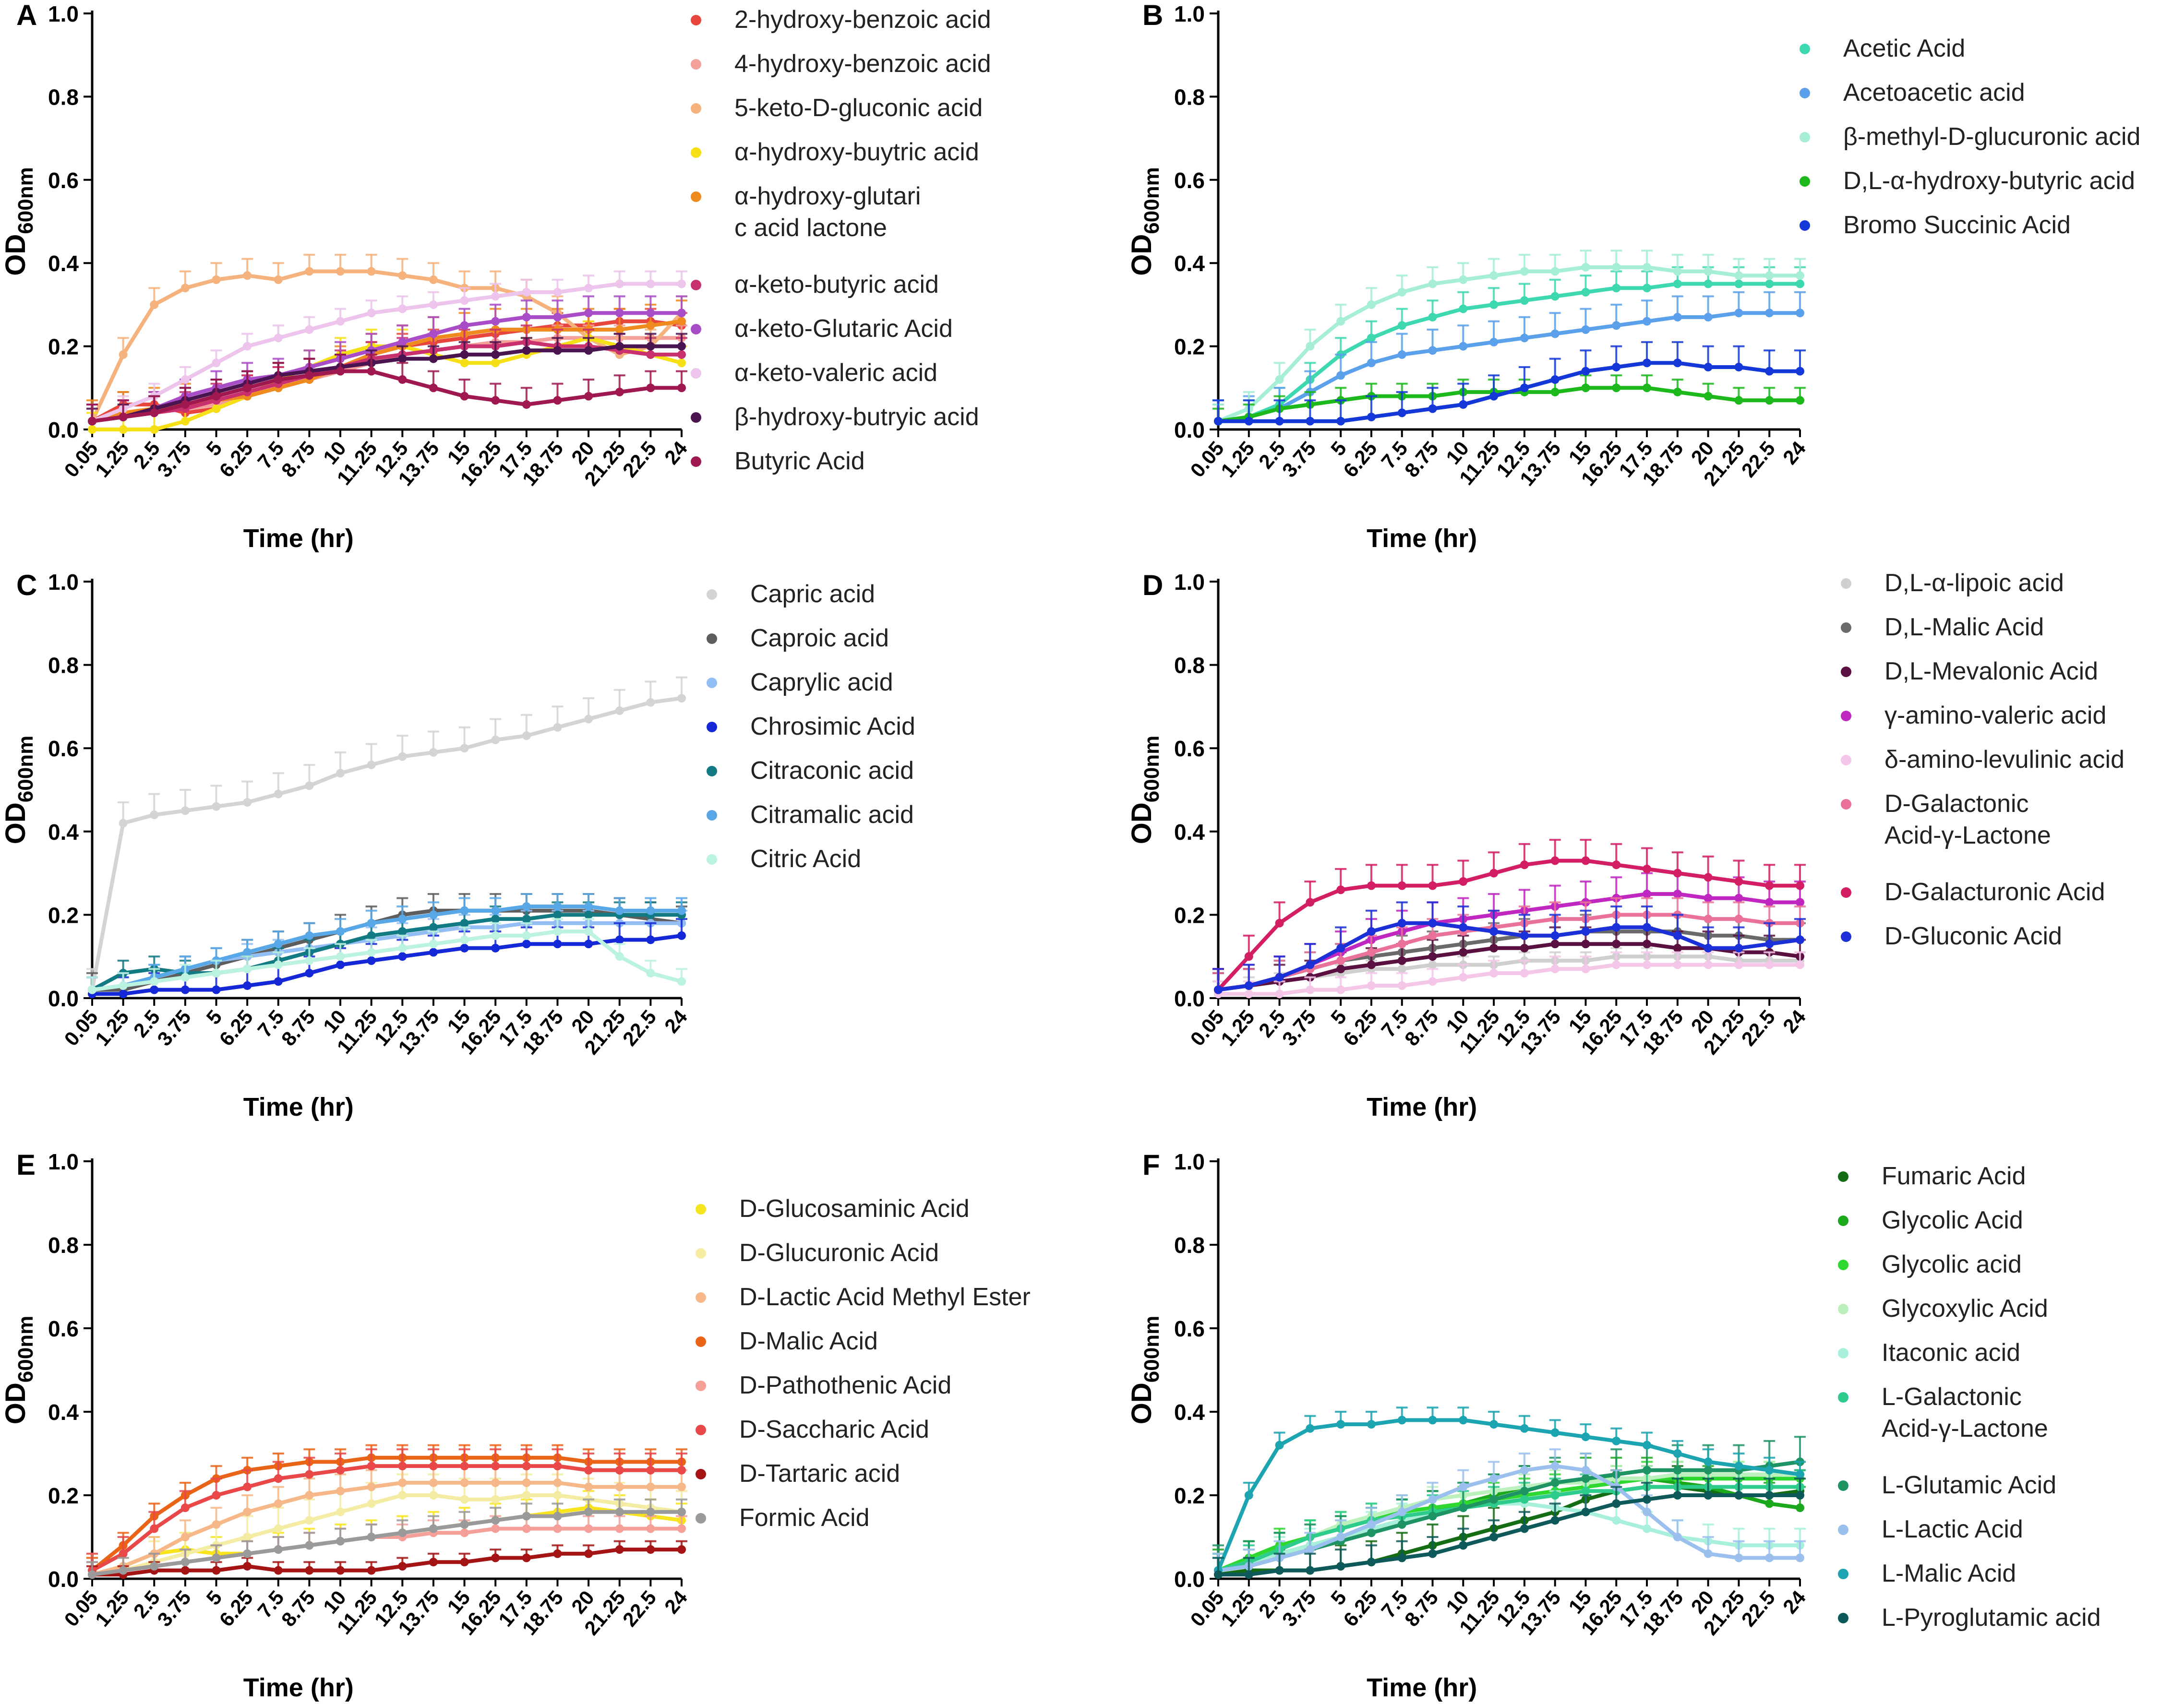  Describe the element at coordinates (26, 585) in the screenshot. I see `panel-label: C` at that location.